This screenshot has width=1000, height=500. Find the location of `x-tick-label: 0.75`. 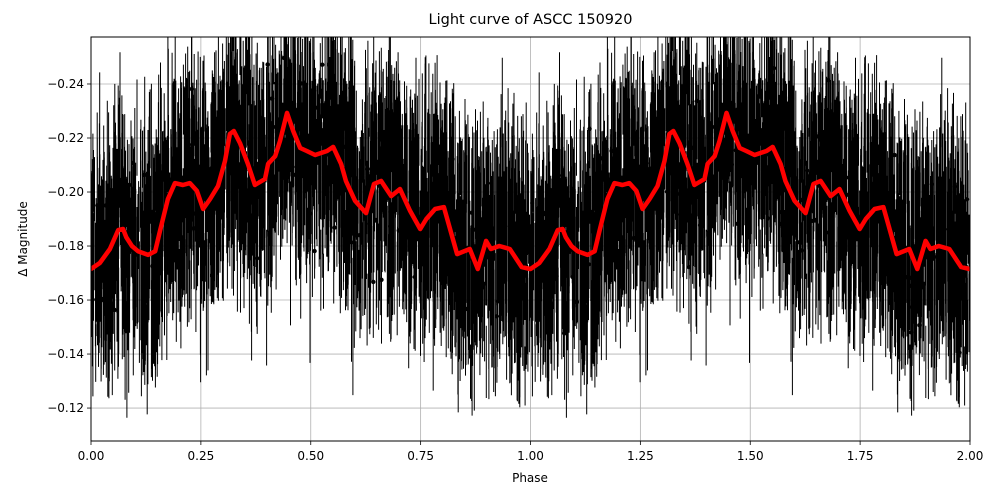

x-tick-label: 0.75 is located at coordinates (420, 456).